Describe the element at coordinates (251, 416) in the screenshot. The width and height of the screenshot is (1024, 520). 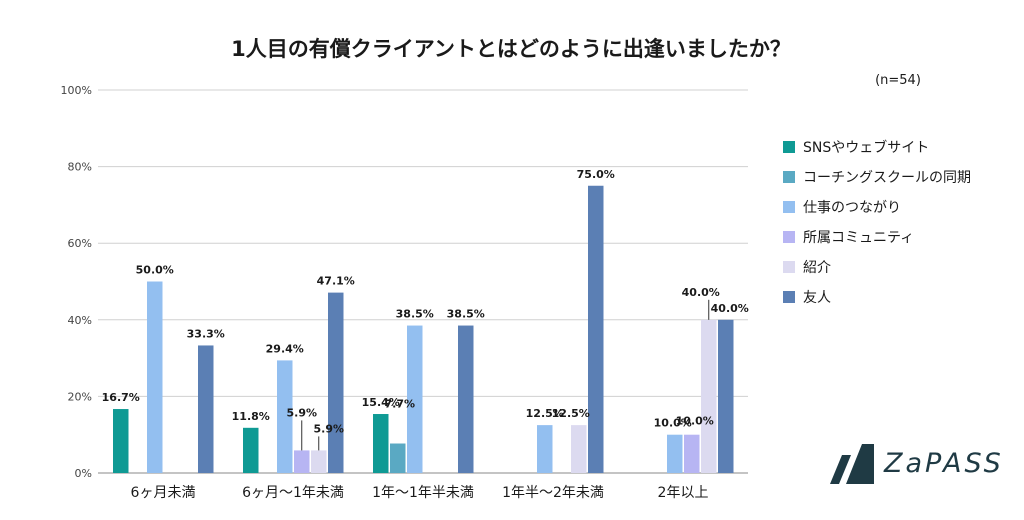
I see `data-label: 11.8%` at that location.